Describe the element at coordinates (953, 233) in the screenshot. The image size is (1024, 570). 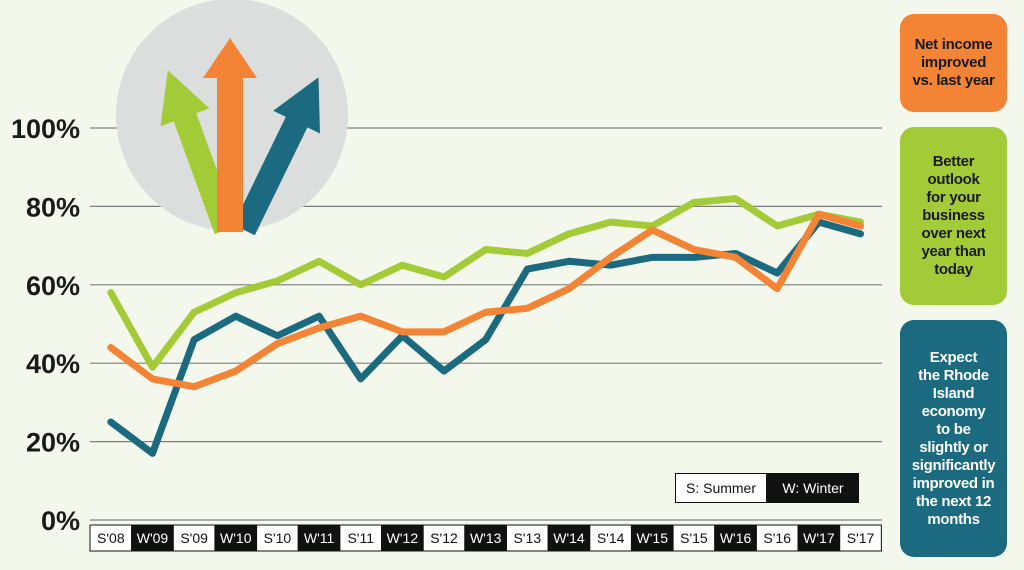
I see `legend-line: over next` at that location.